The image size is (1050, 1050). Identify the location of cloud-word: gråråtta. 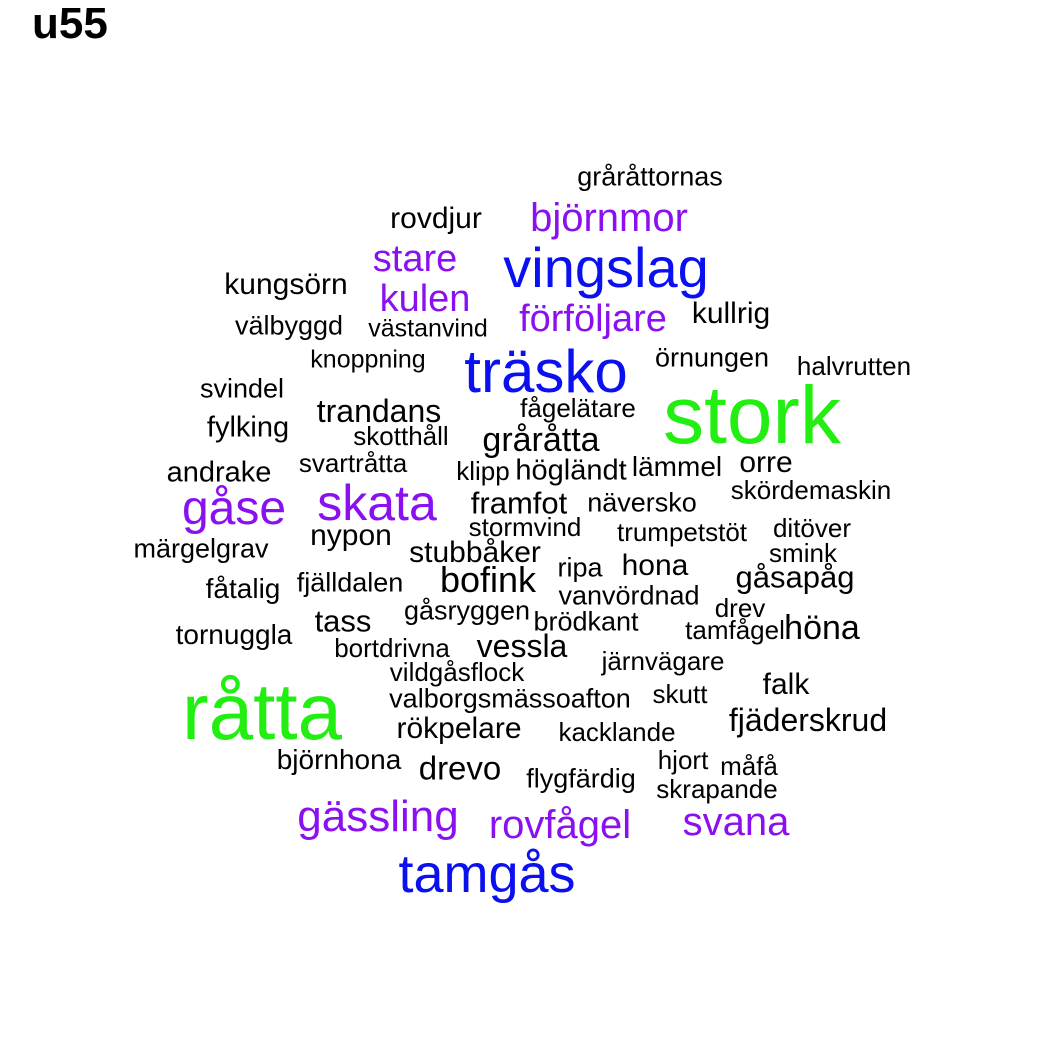
(541, 440).